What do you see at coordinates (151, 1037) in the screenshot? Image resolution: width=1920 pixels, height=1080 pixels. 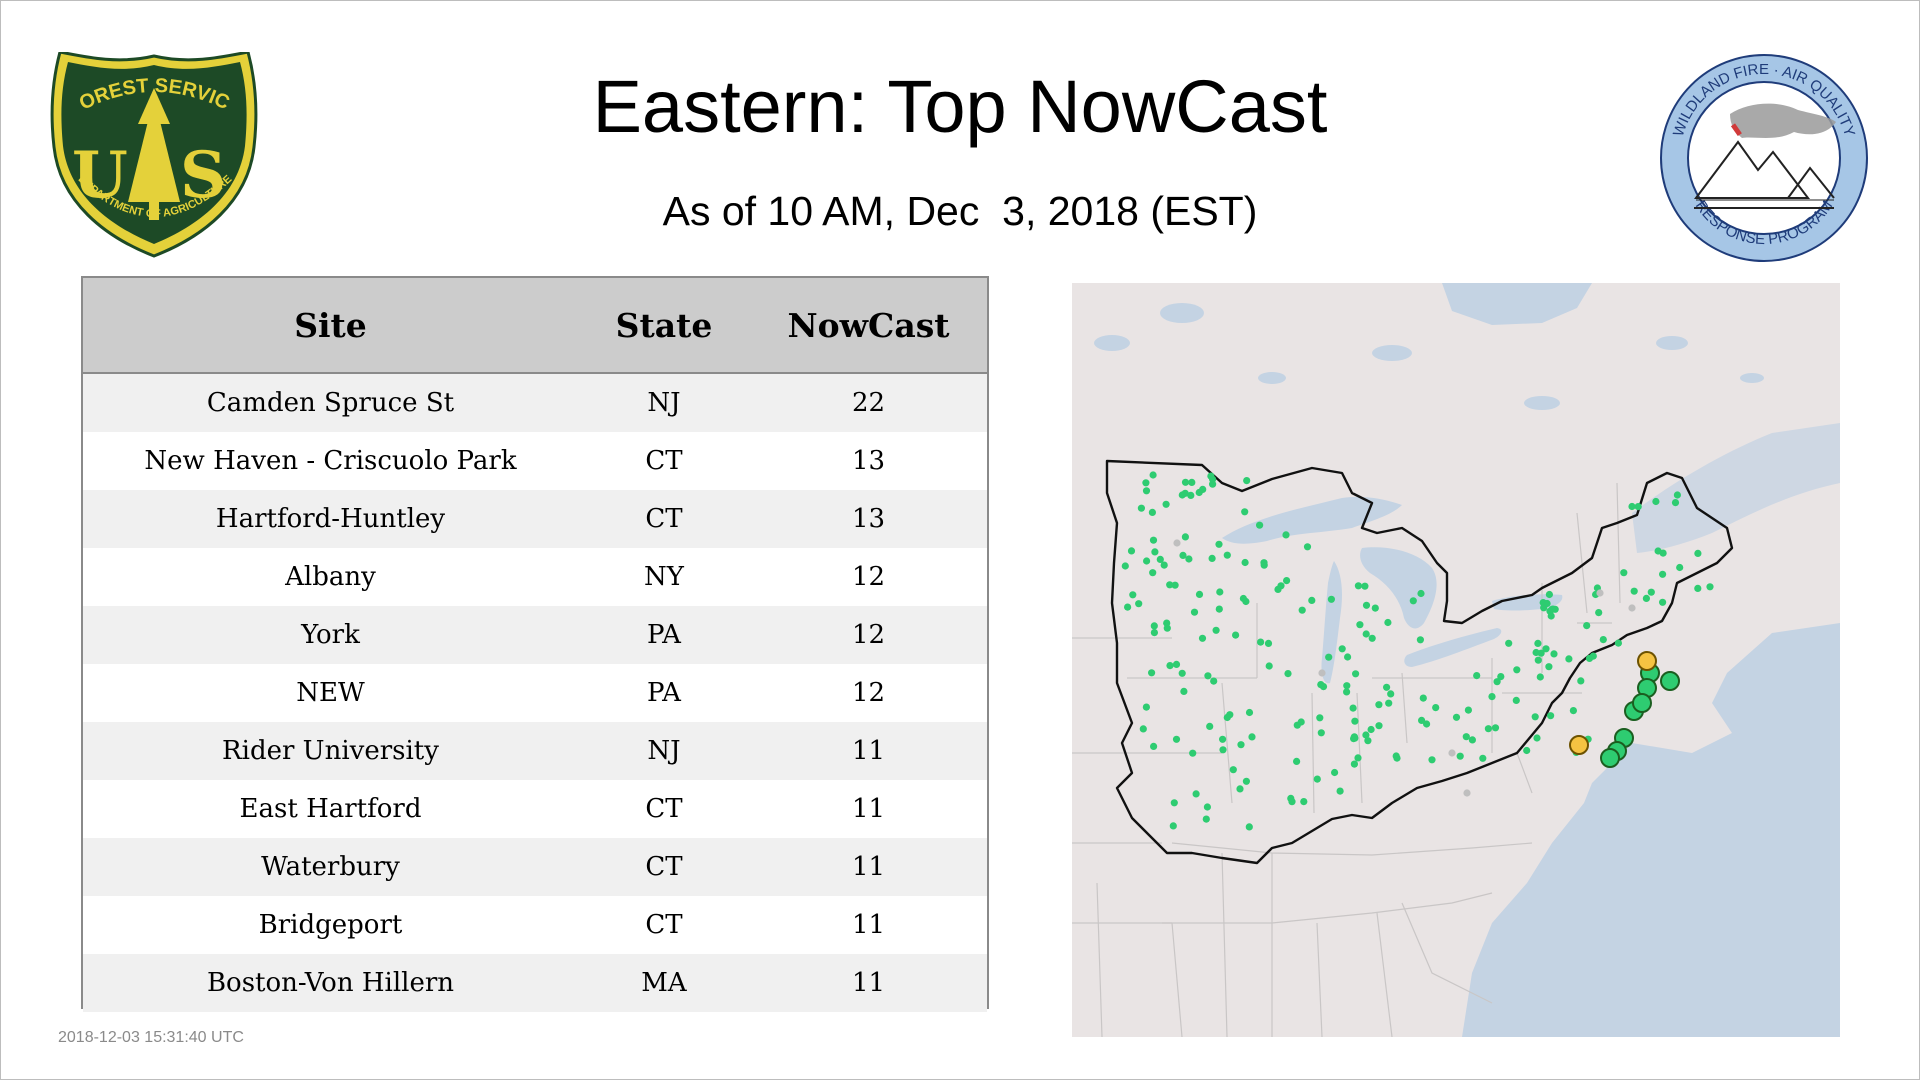 I see `generated-timestamp: 2018-12-03 15:31:40 UTC` at bounding box center [151, 1037].